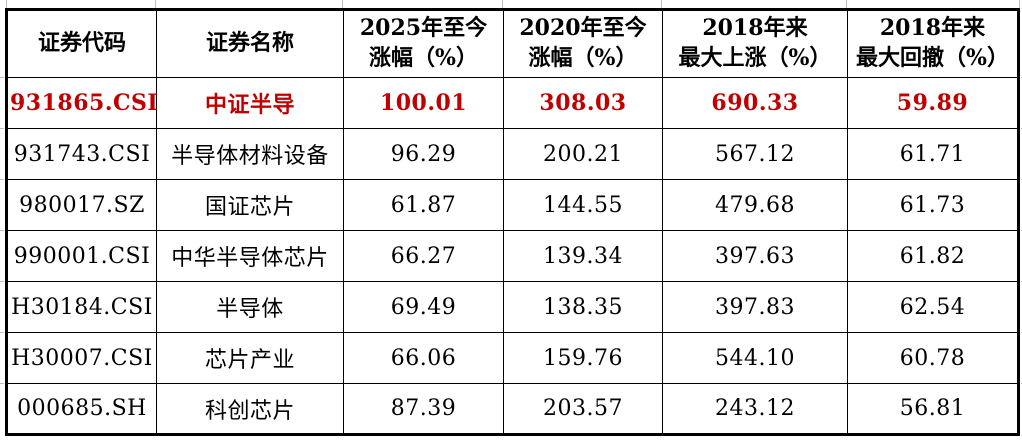 This screenshot has height=446, width=1022. I want to click on cell-ytd2025: 69.49, so click(423, 307).